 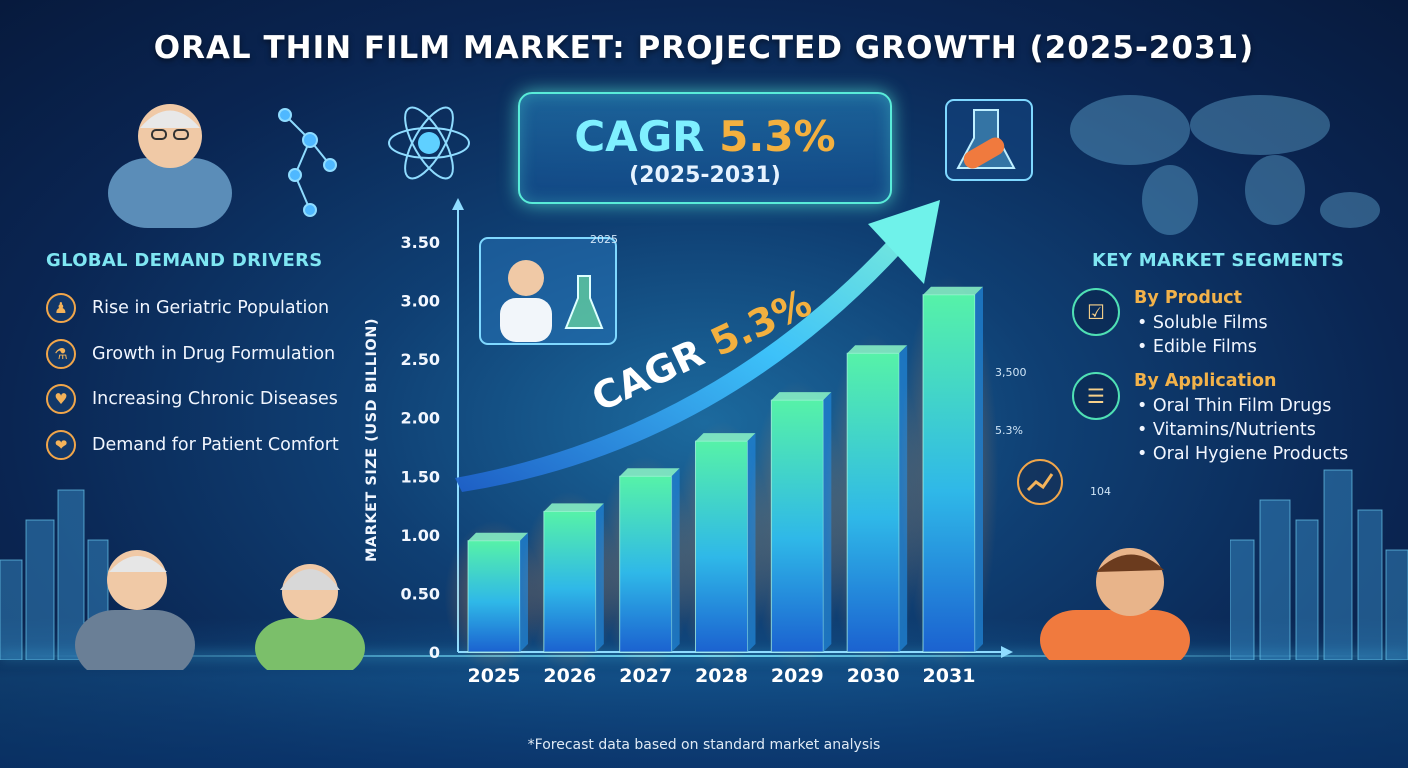 I want to click on driver-item: ♥ Increasing Chronic Diseases, so click(x=192, y=399).